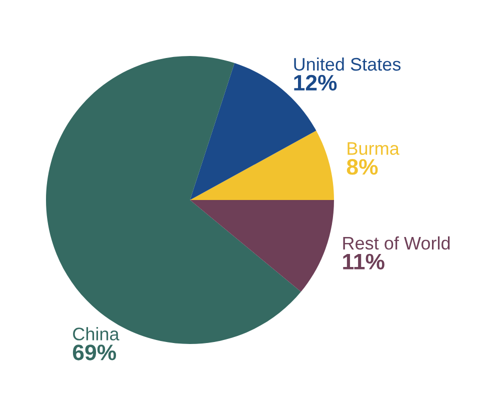 The height and width of the screenshot is (404, 490). I want to click on data-label: 8%, so click(362, 167).